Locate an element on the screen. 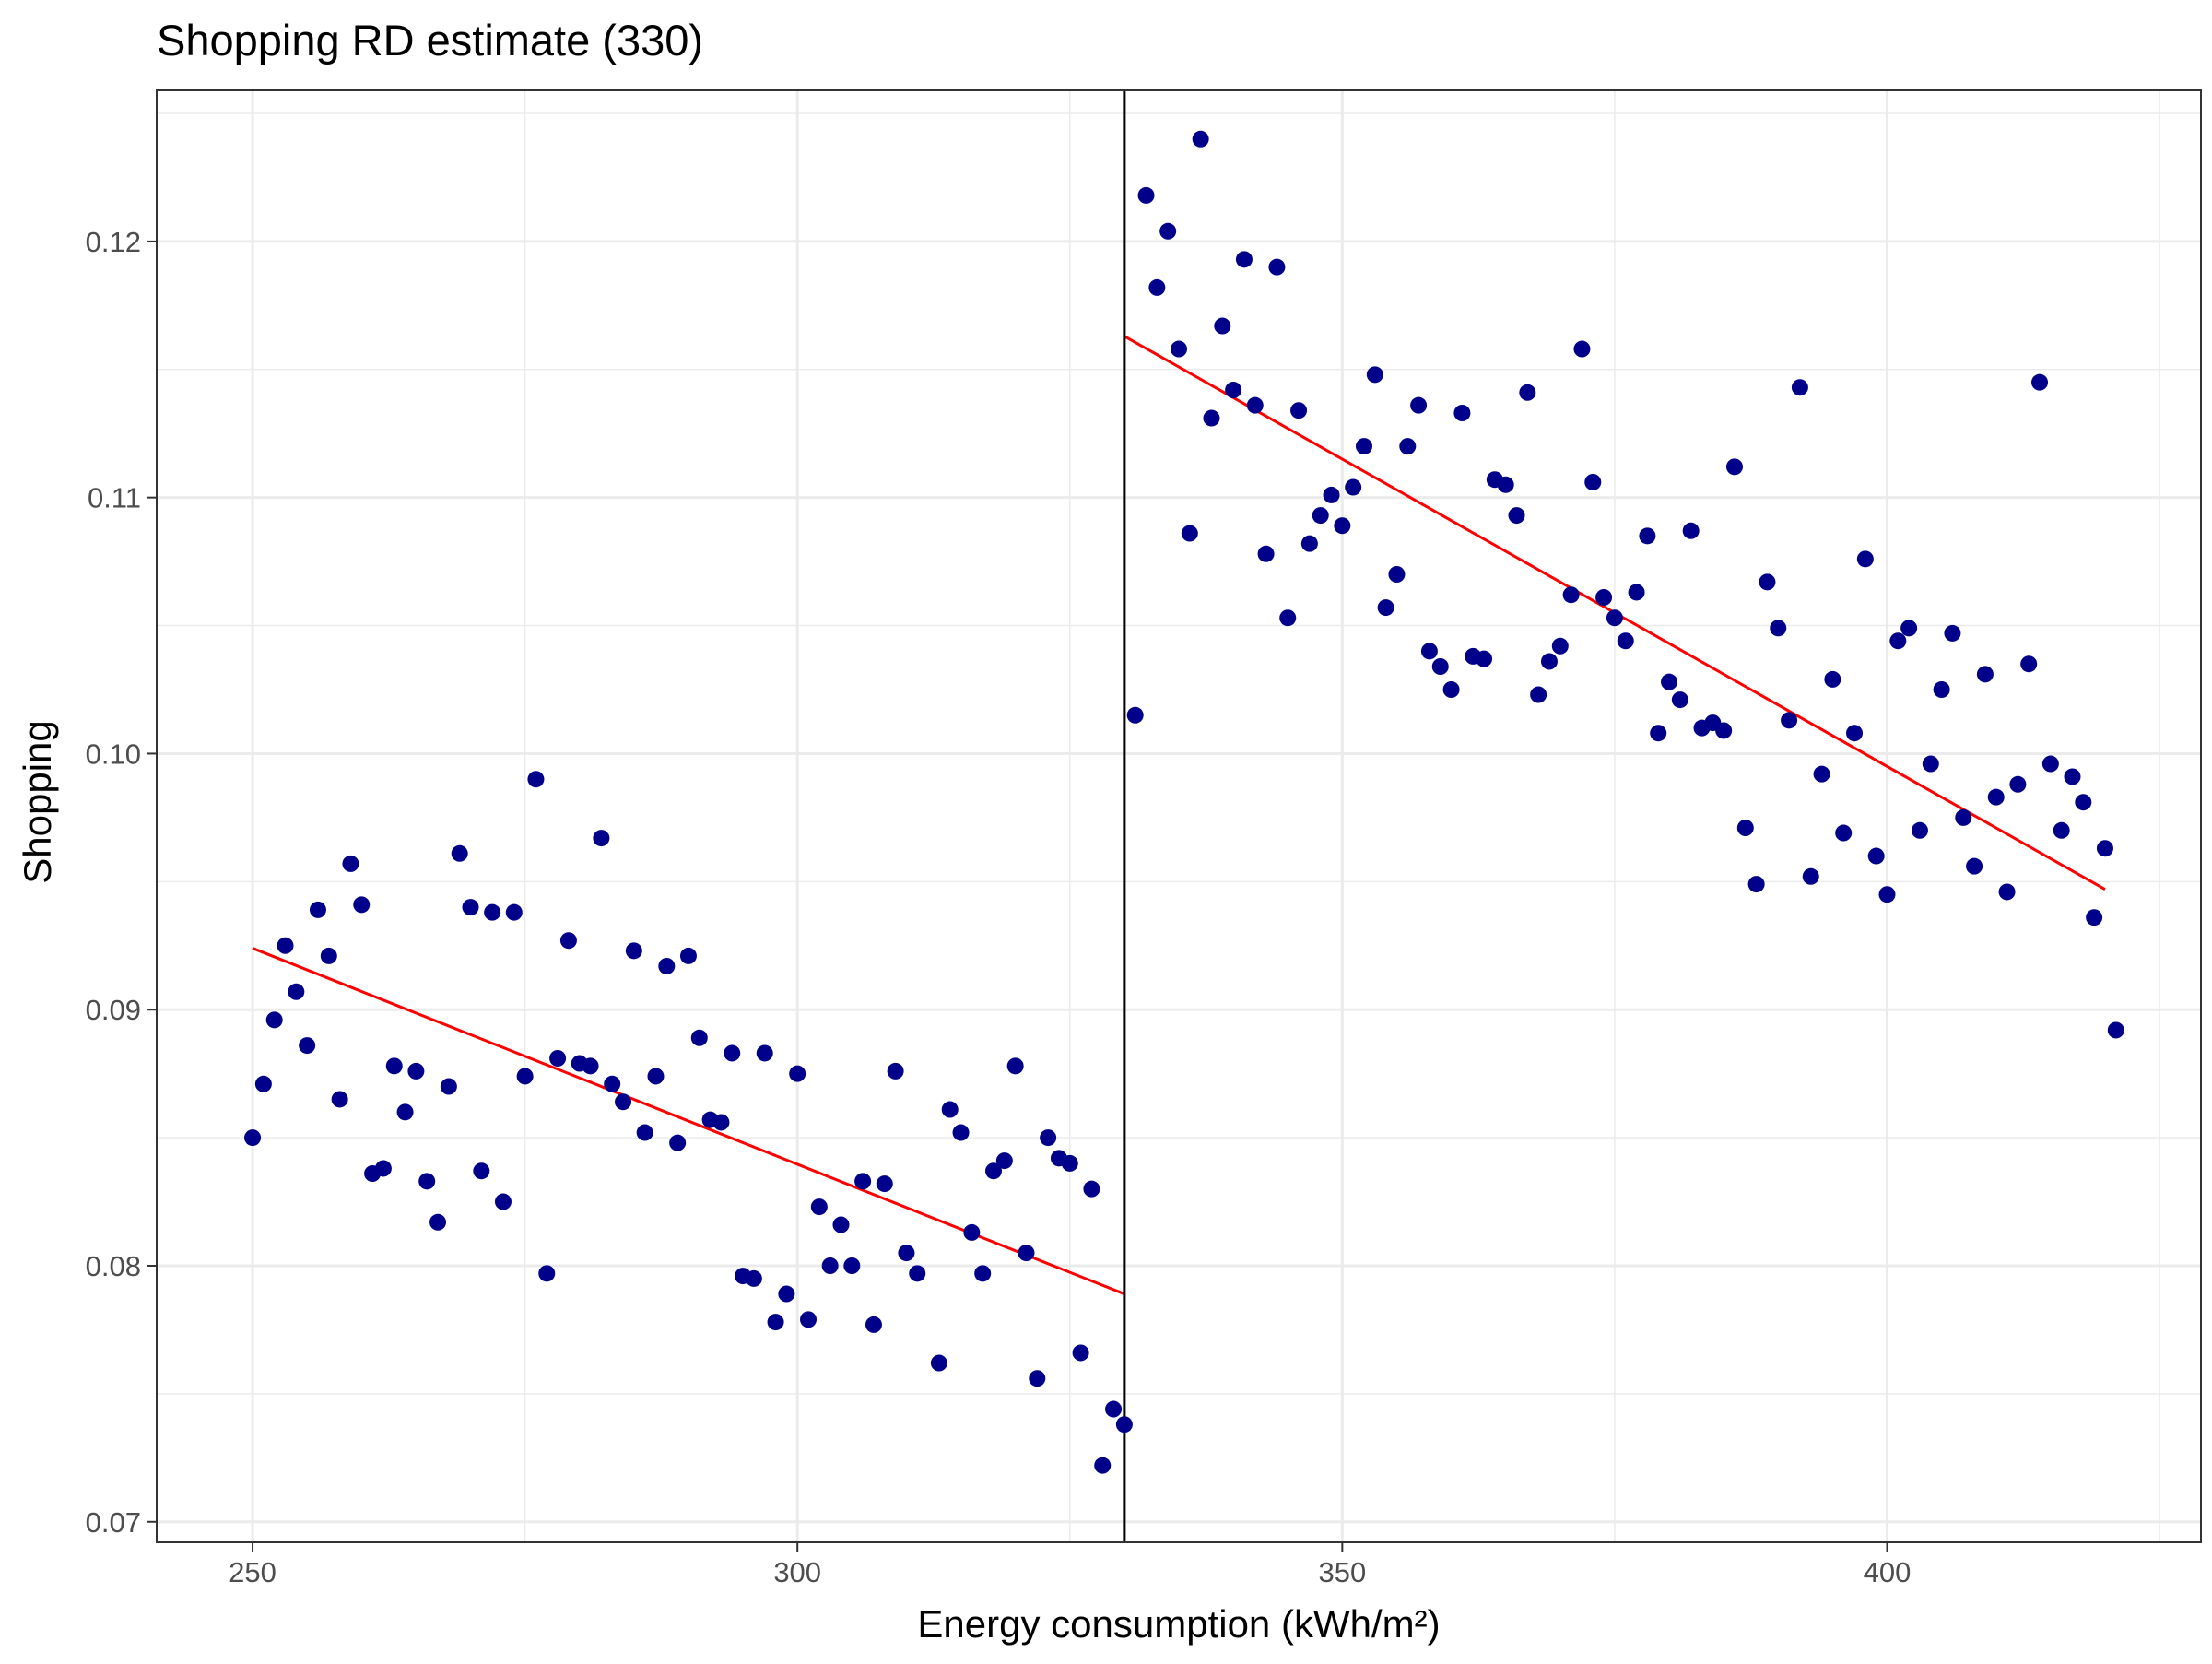  x-tick-label: 350 is located at coordinates (1342, 1572).